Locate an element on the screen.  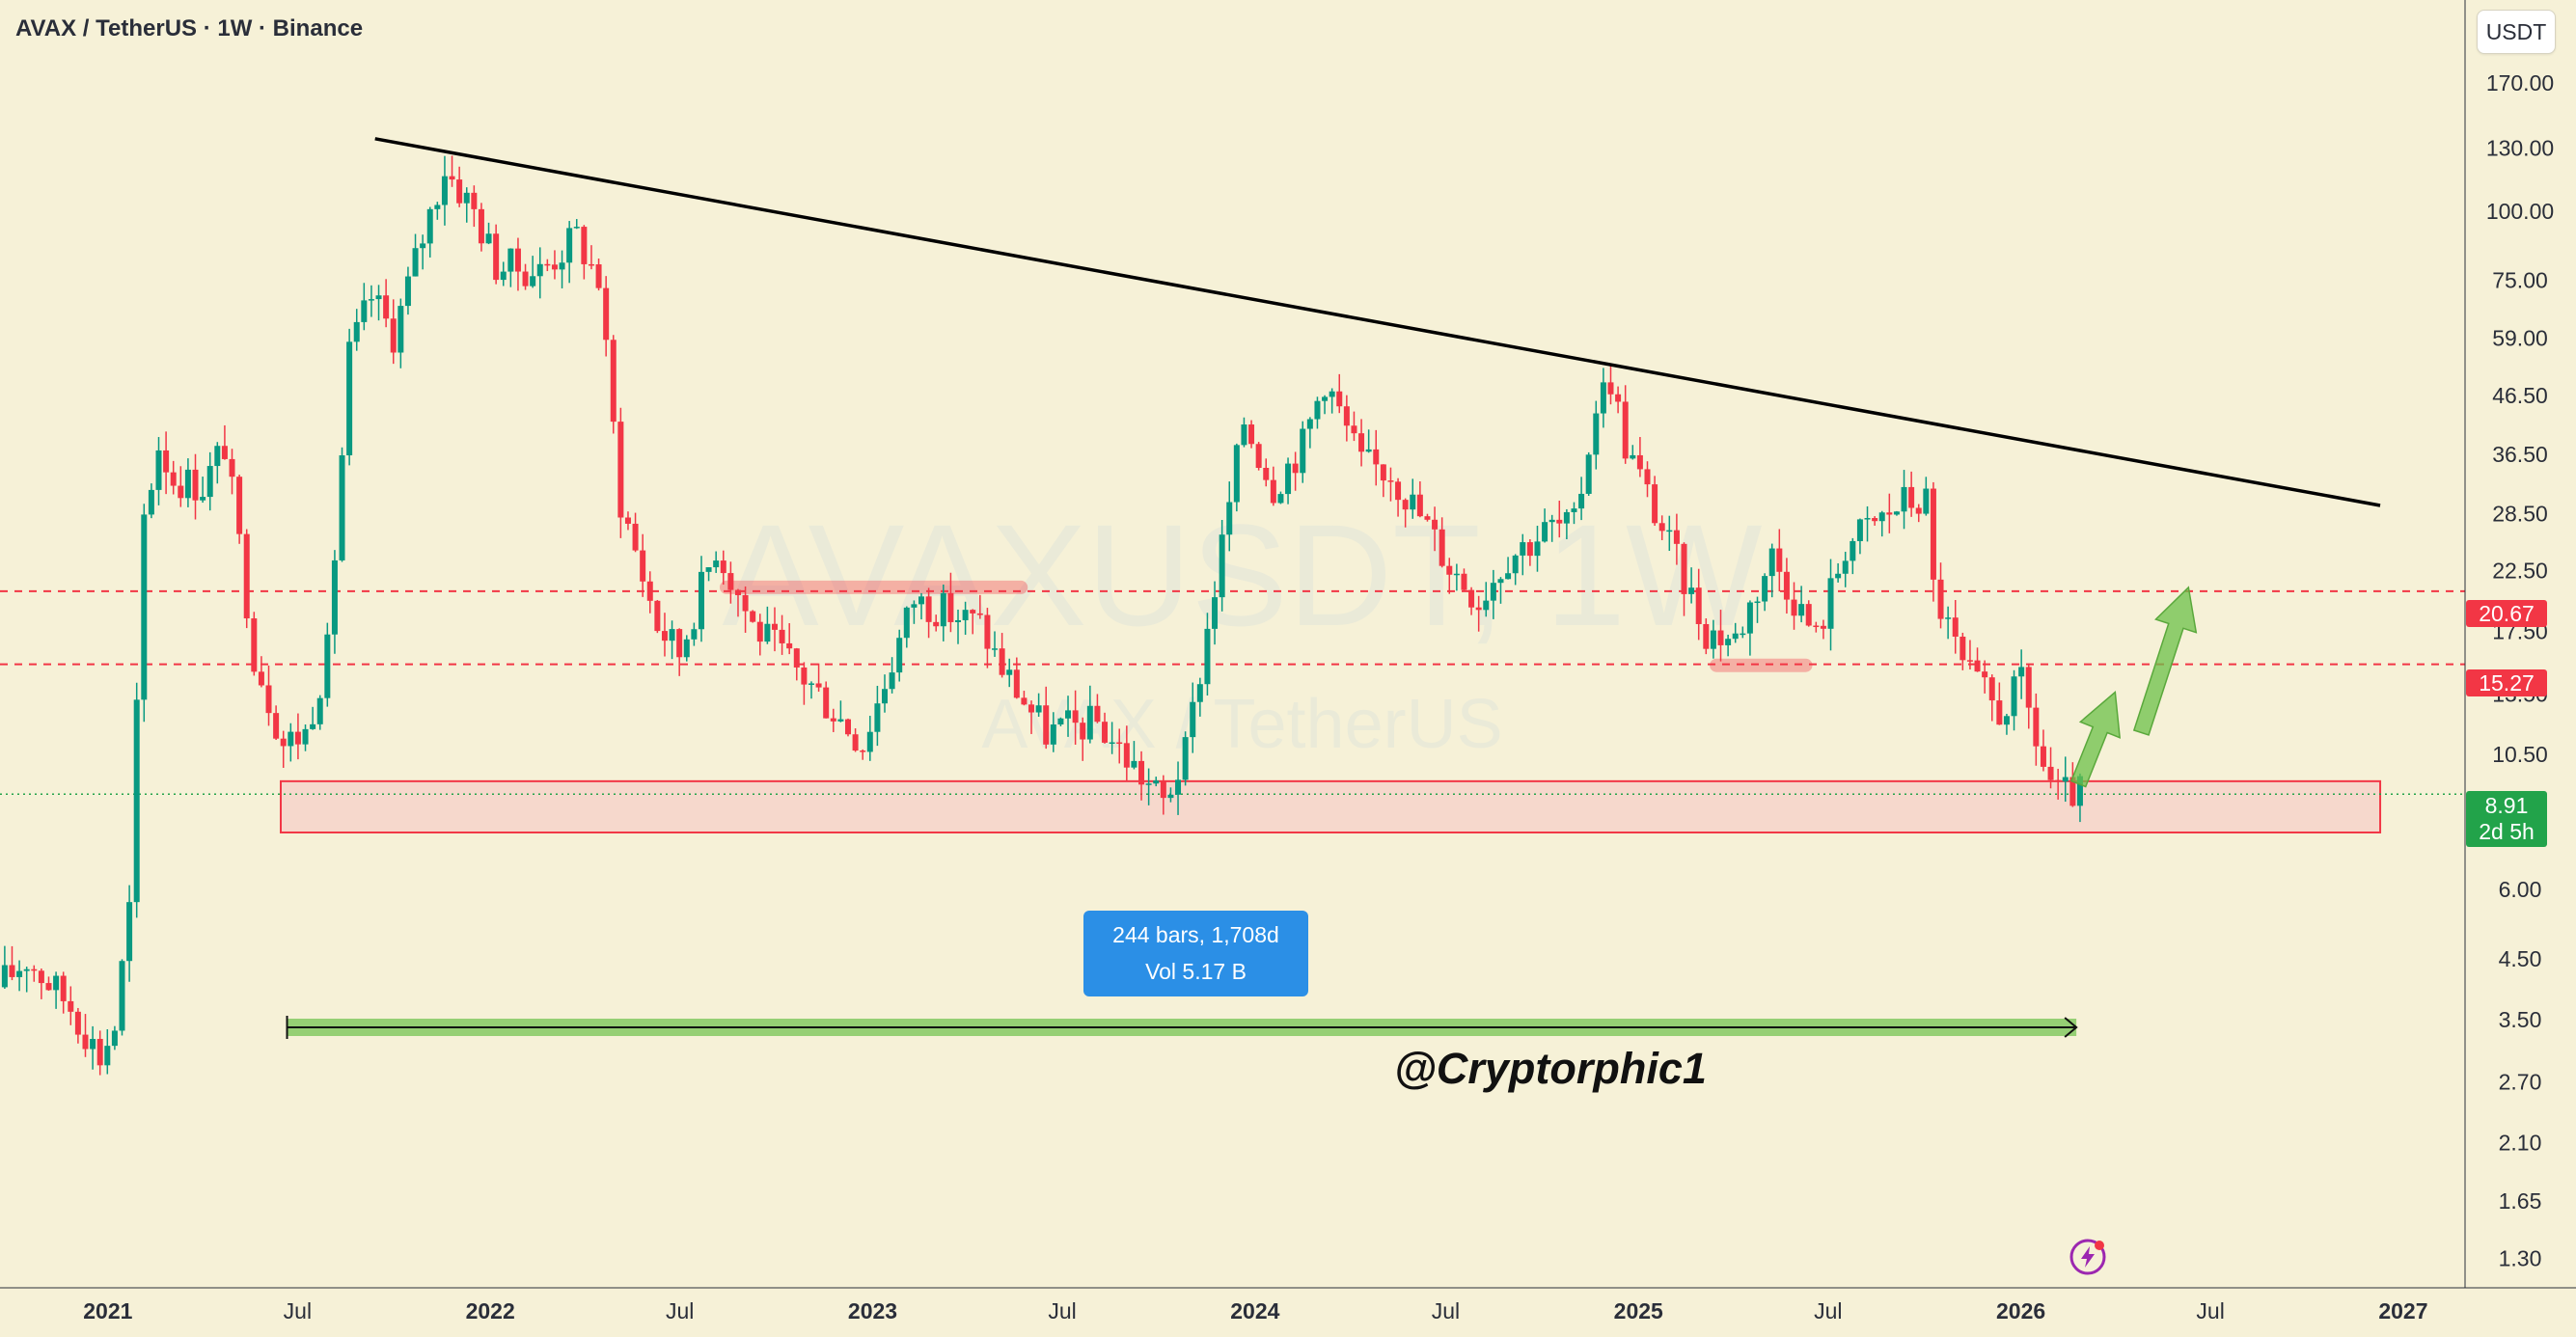
watermark-symbol: AVAXUSDT, 1W is located at coordinates (1243, 575).